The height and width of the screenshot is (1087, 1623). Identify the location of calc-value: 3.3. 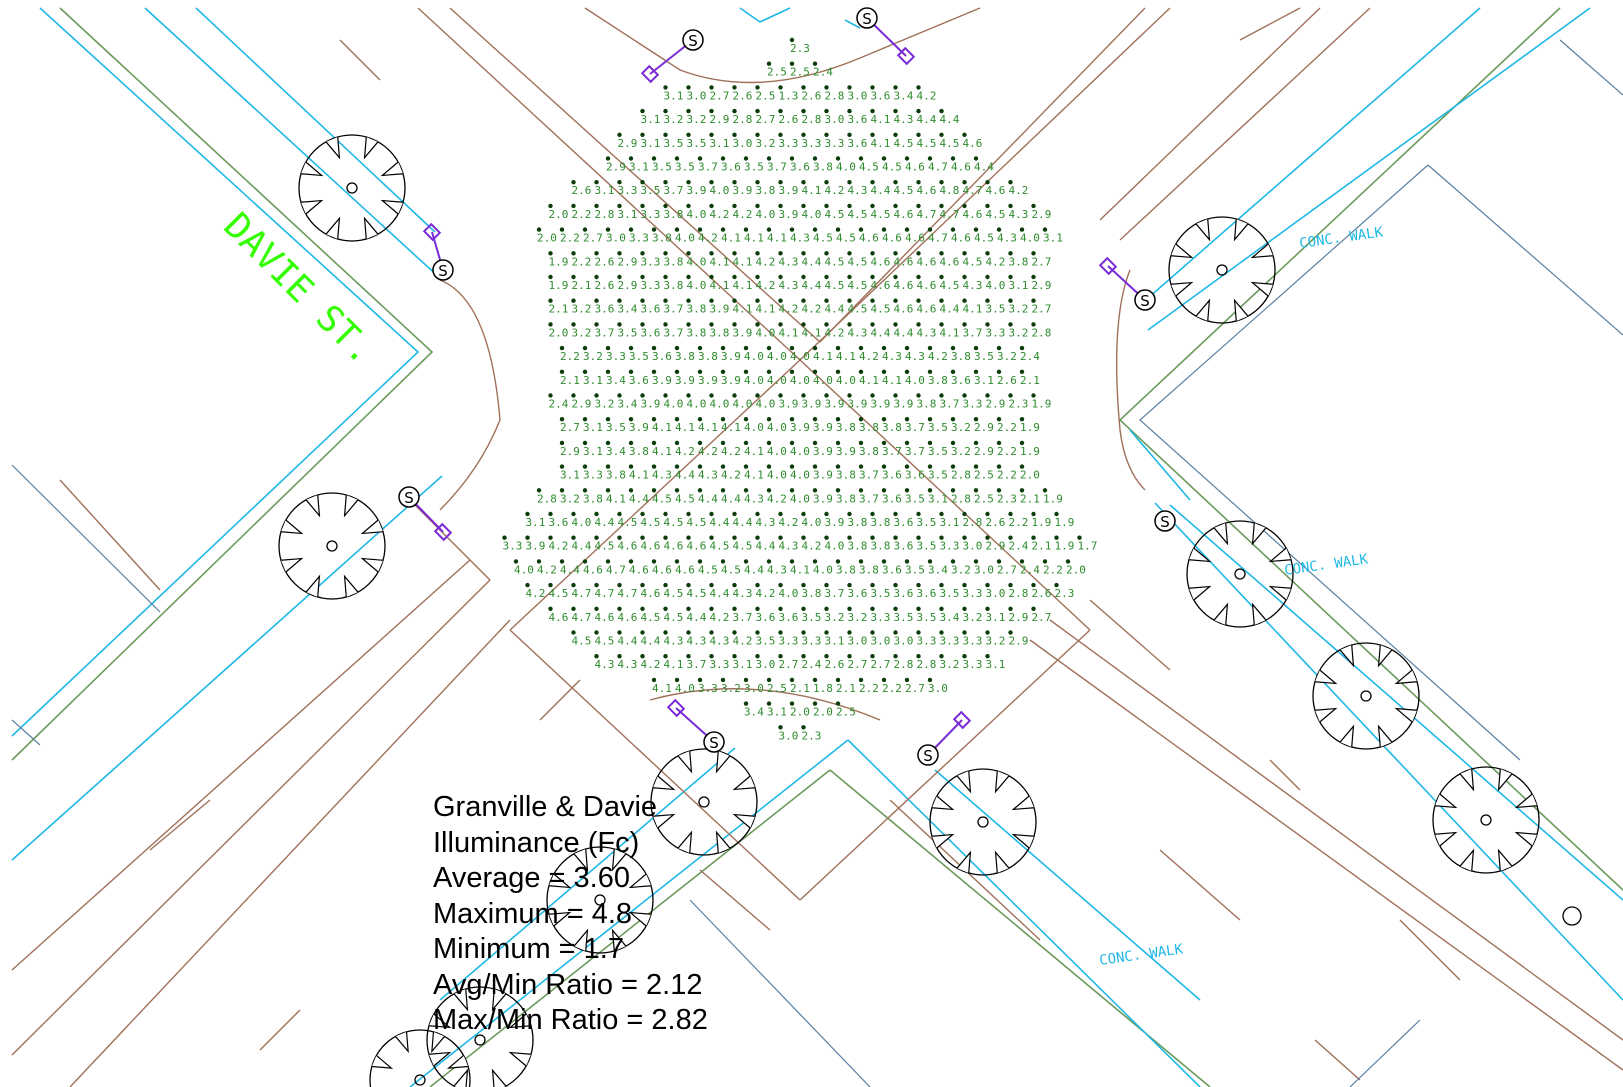
(973, 404).